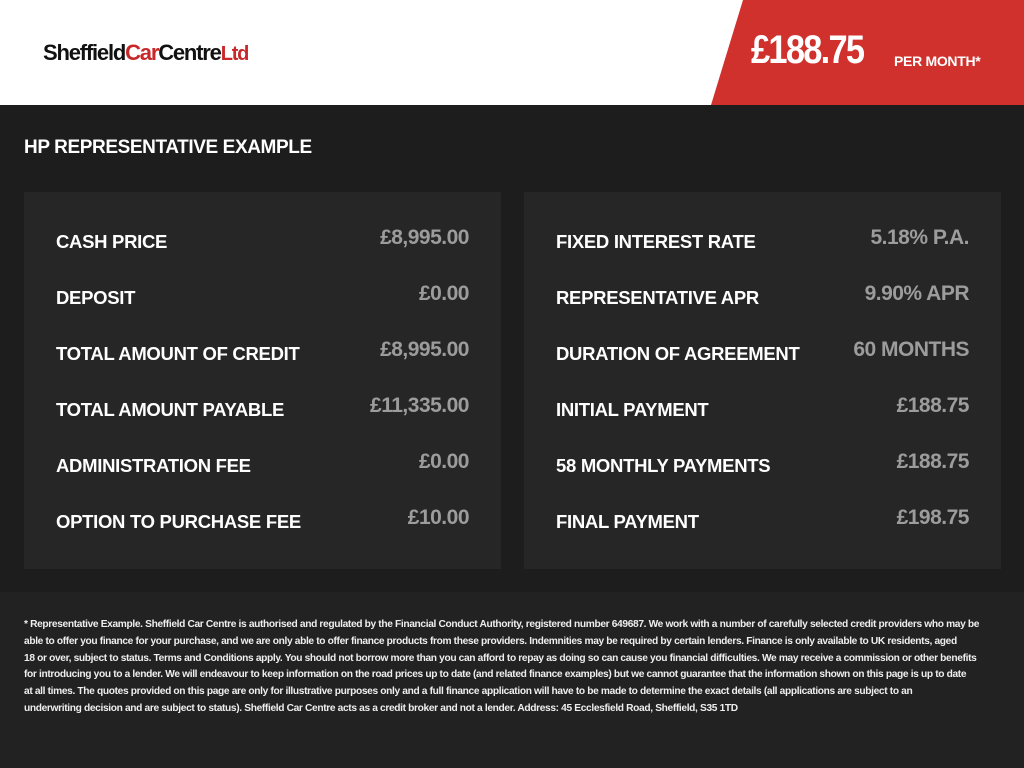 The image size is (1024, 768). What do you see at coordinates (263, 468) in the screenshot?
I see `finance-row: ADMINISTRATION FEE £0.00` at bounding box center [263, 468].